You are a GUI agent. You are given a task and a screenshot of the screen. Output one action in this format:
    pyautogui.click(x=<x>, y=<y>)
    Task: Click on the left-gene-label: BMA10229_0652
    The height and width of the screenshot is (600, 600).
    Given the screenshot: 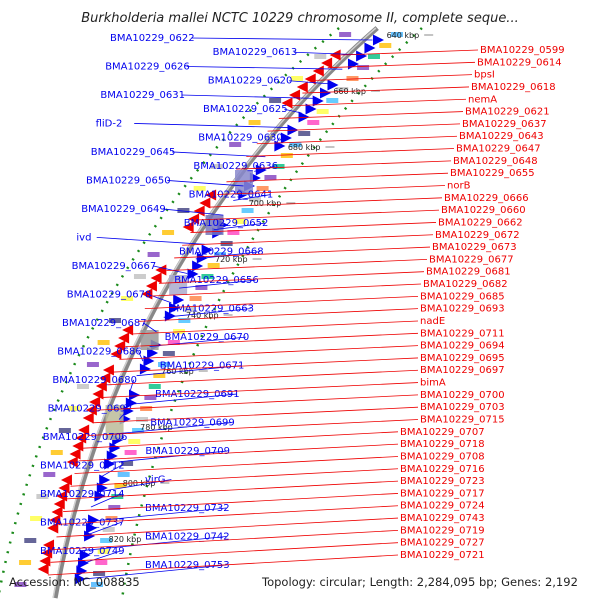 What is the action you would take?
    pyautogui.click(x=226, y=223)
    